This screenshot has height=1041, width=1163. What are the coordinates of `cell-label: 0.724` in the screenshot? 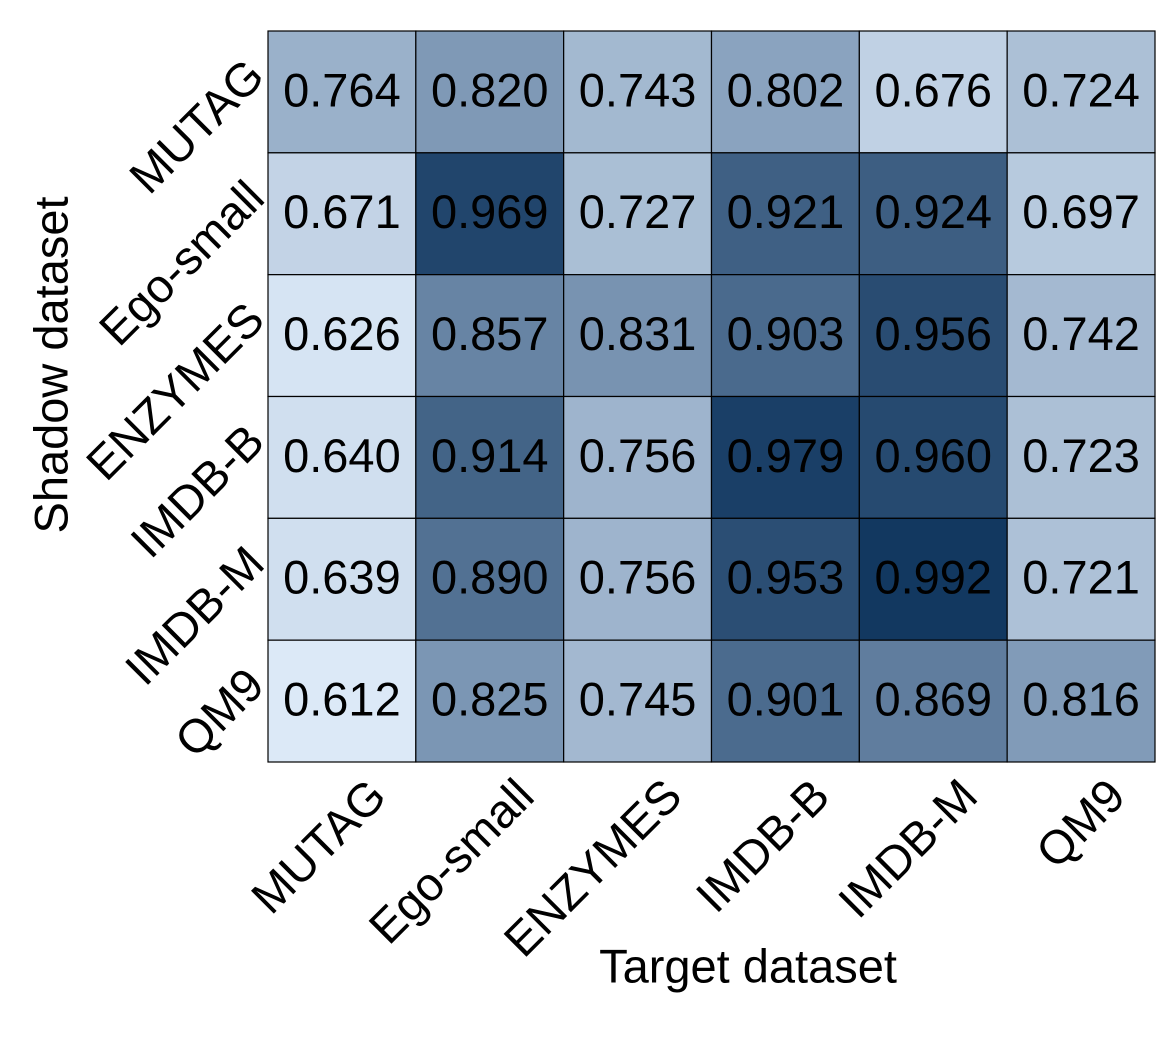 It's located at (1081, 89).